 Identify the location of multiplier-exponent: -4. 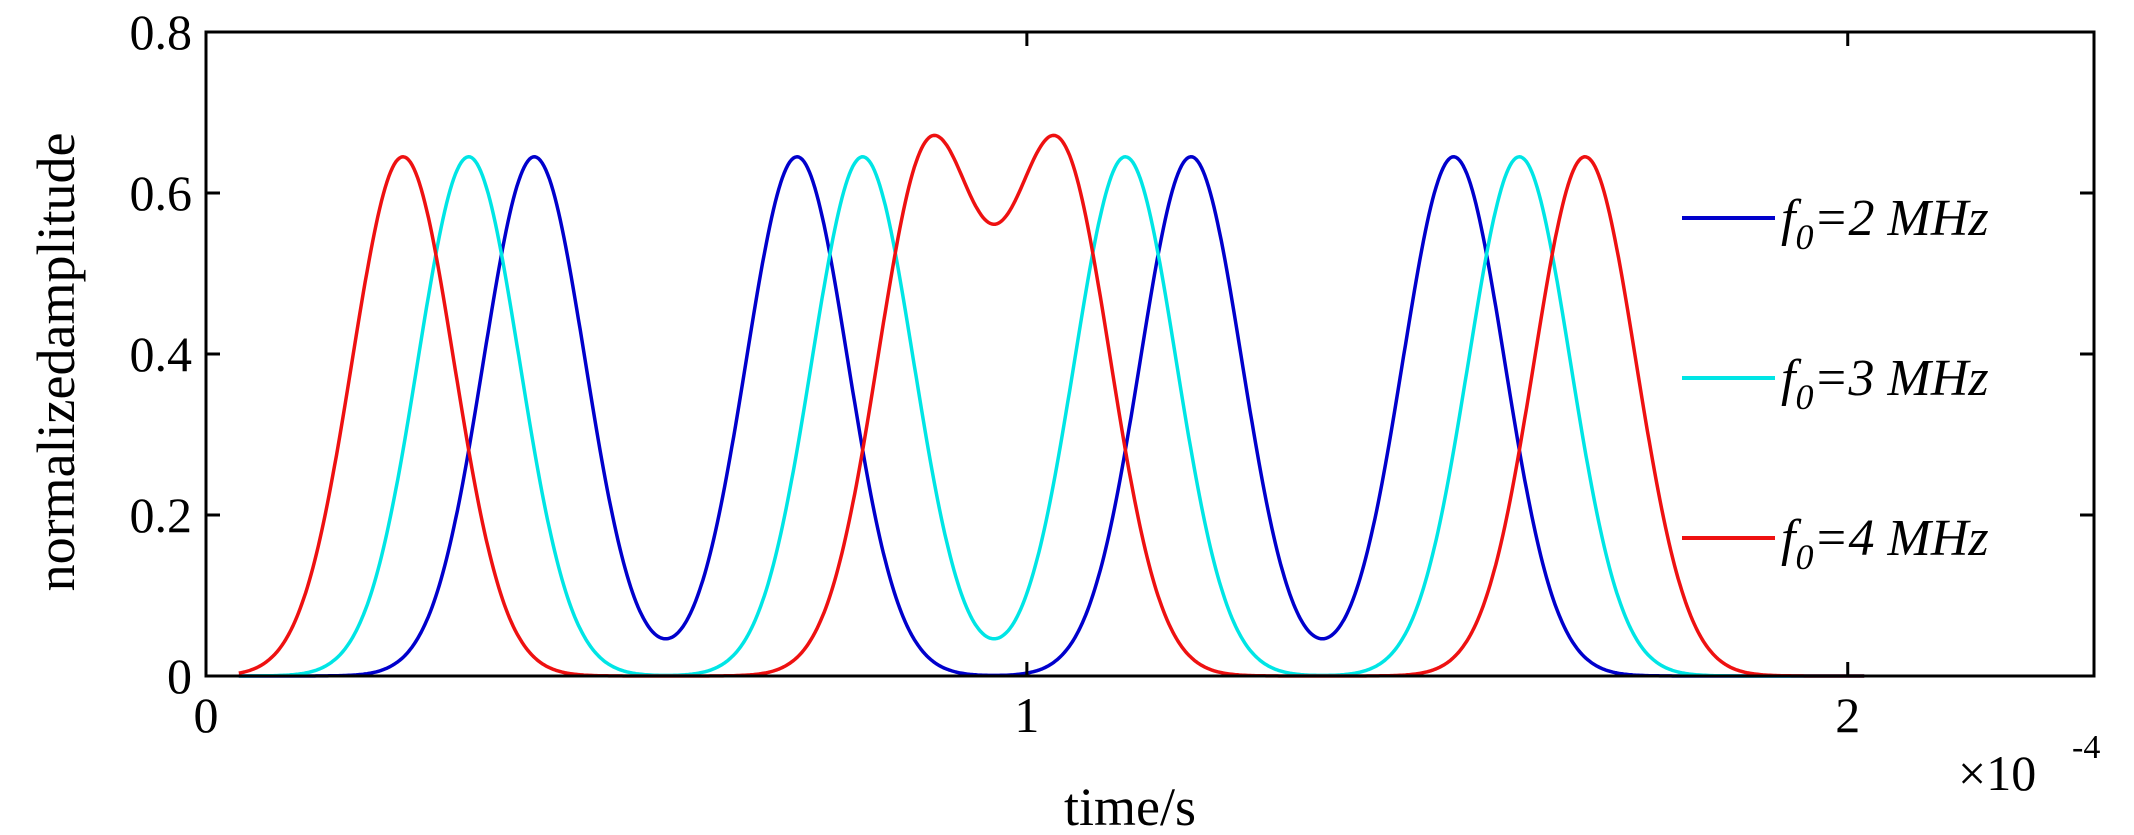
(2086, 747).